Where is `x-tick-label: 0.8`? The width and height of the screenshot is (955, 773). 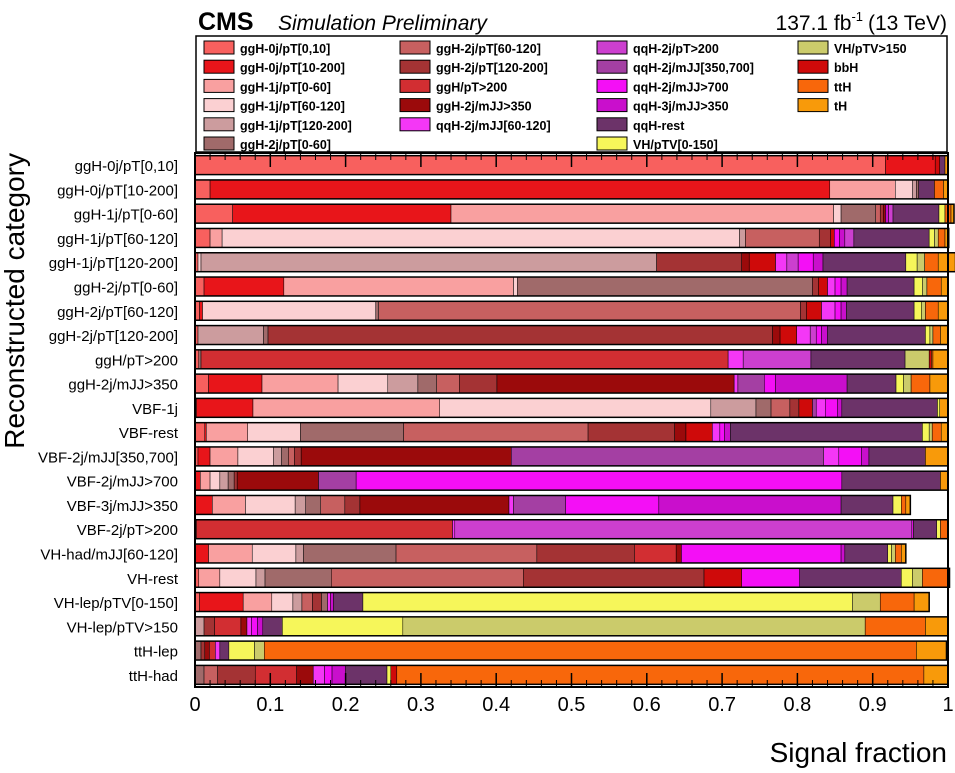
x-tick-label: 0.8 is located at coordinates (797, 705).